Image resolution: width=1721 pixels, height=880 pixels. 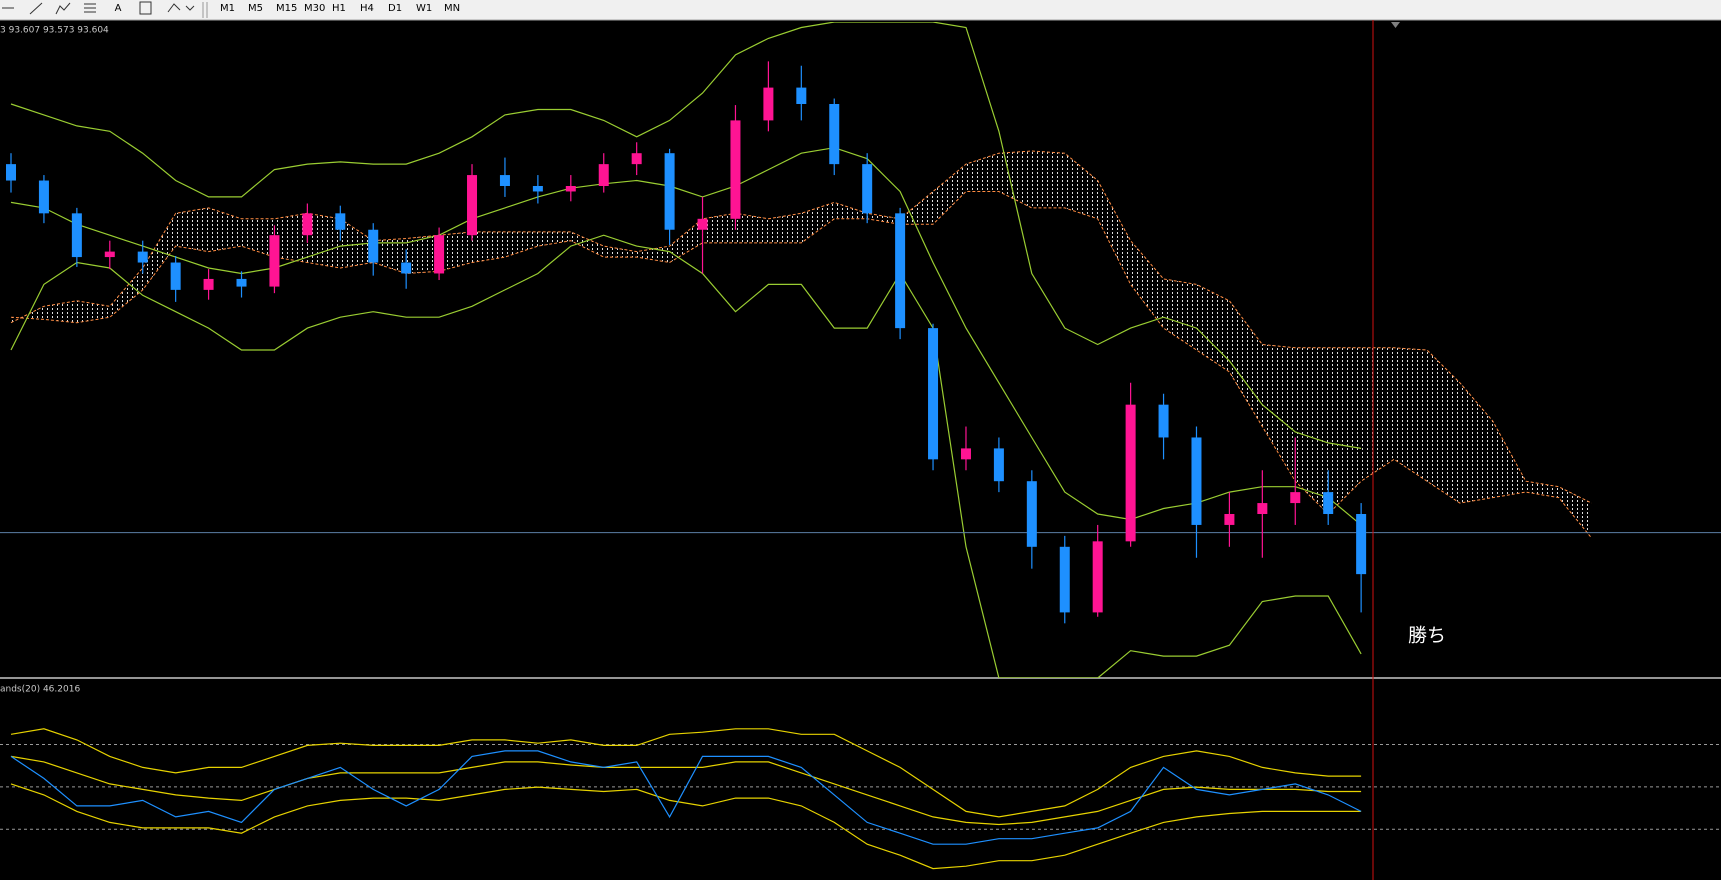 What do you see at coordinates (118, 8) in the screenshot?
I see `text-tool: A` at bounding box center [118, 8].